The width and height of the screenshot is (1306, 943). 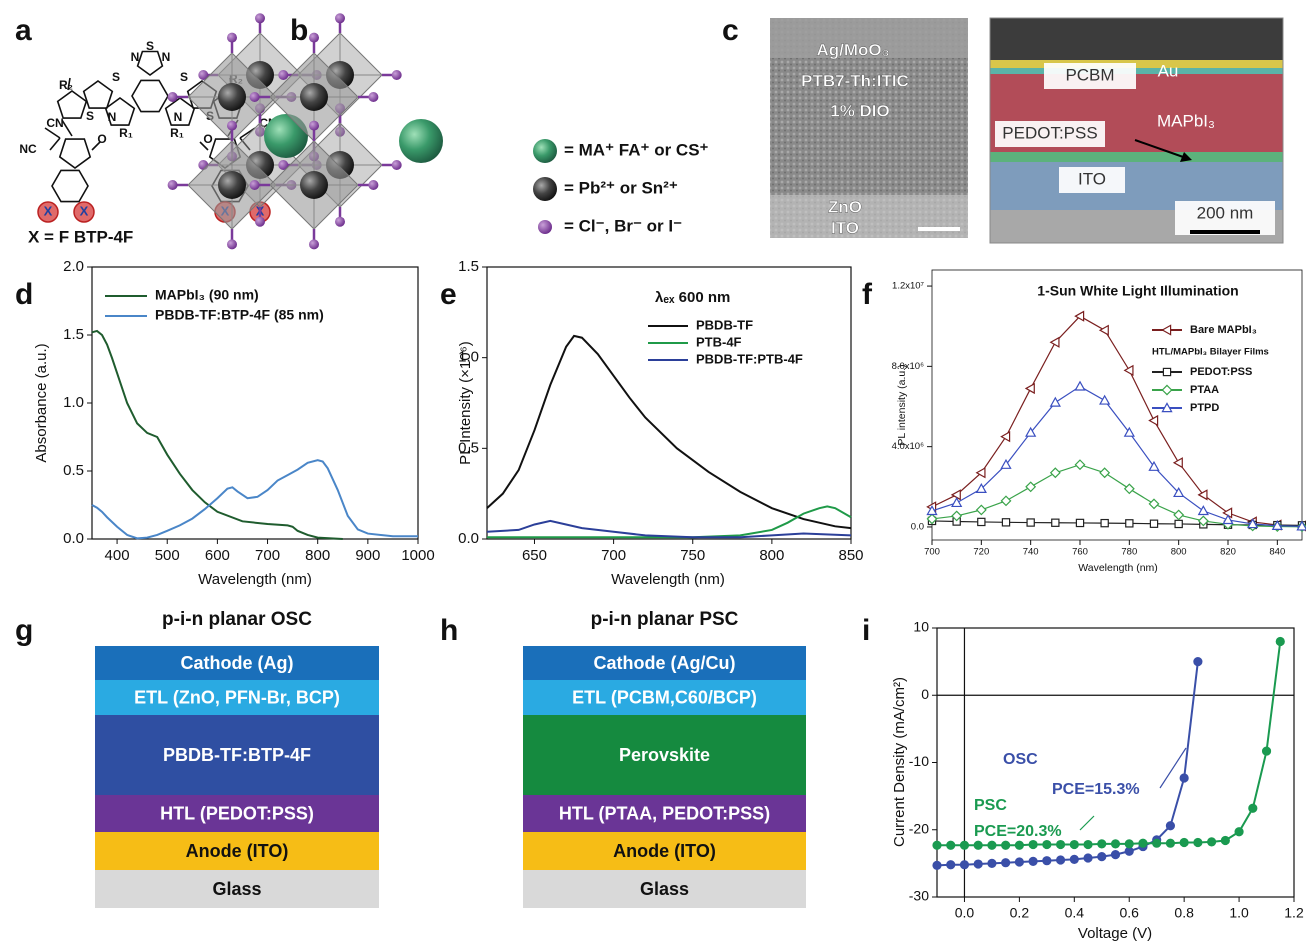 I want to click on x-axis-label: Wavelength (nm), so click(x=255, y=579).